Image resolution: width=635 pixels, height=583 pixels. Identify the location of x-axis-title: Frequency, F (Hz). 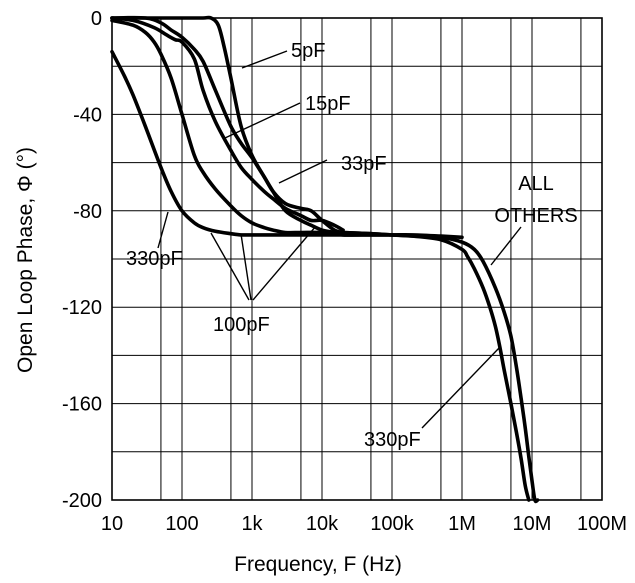
(318, 564).